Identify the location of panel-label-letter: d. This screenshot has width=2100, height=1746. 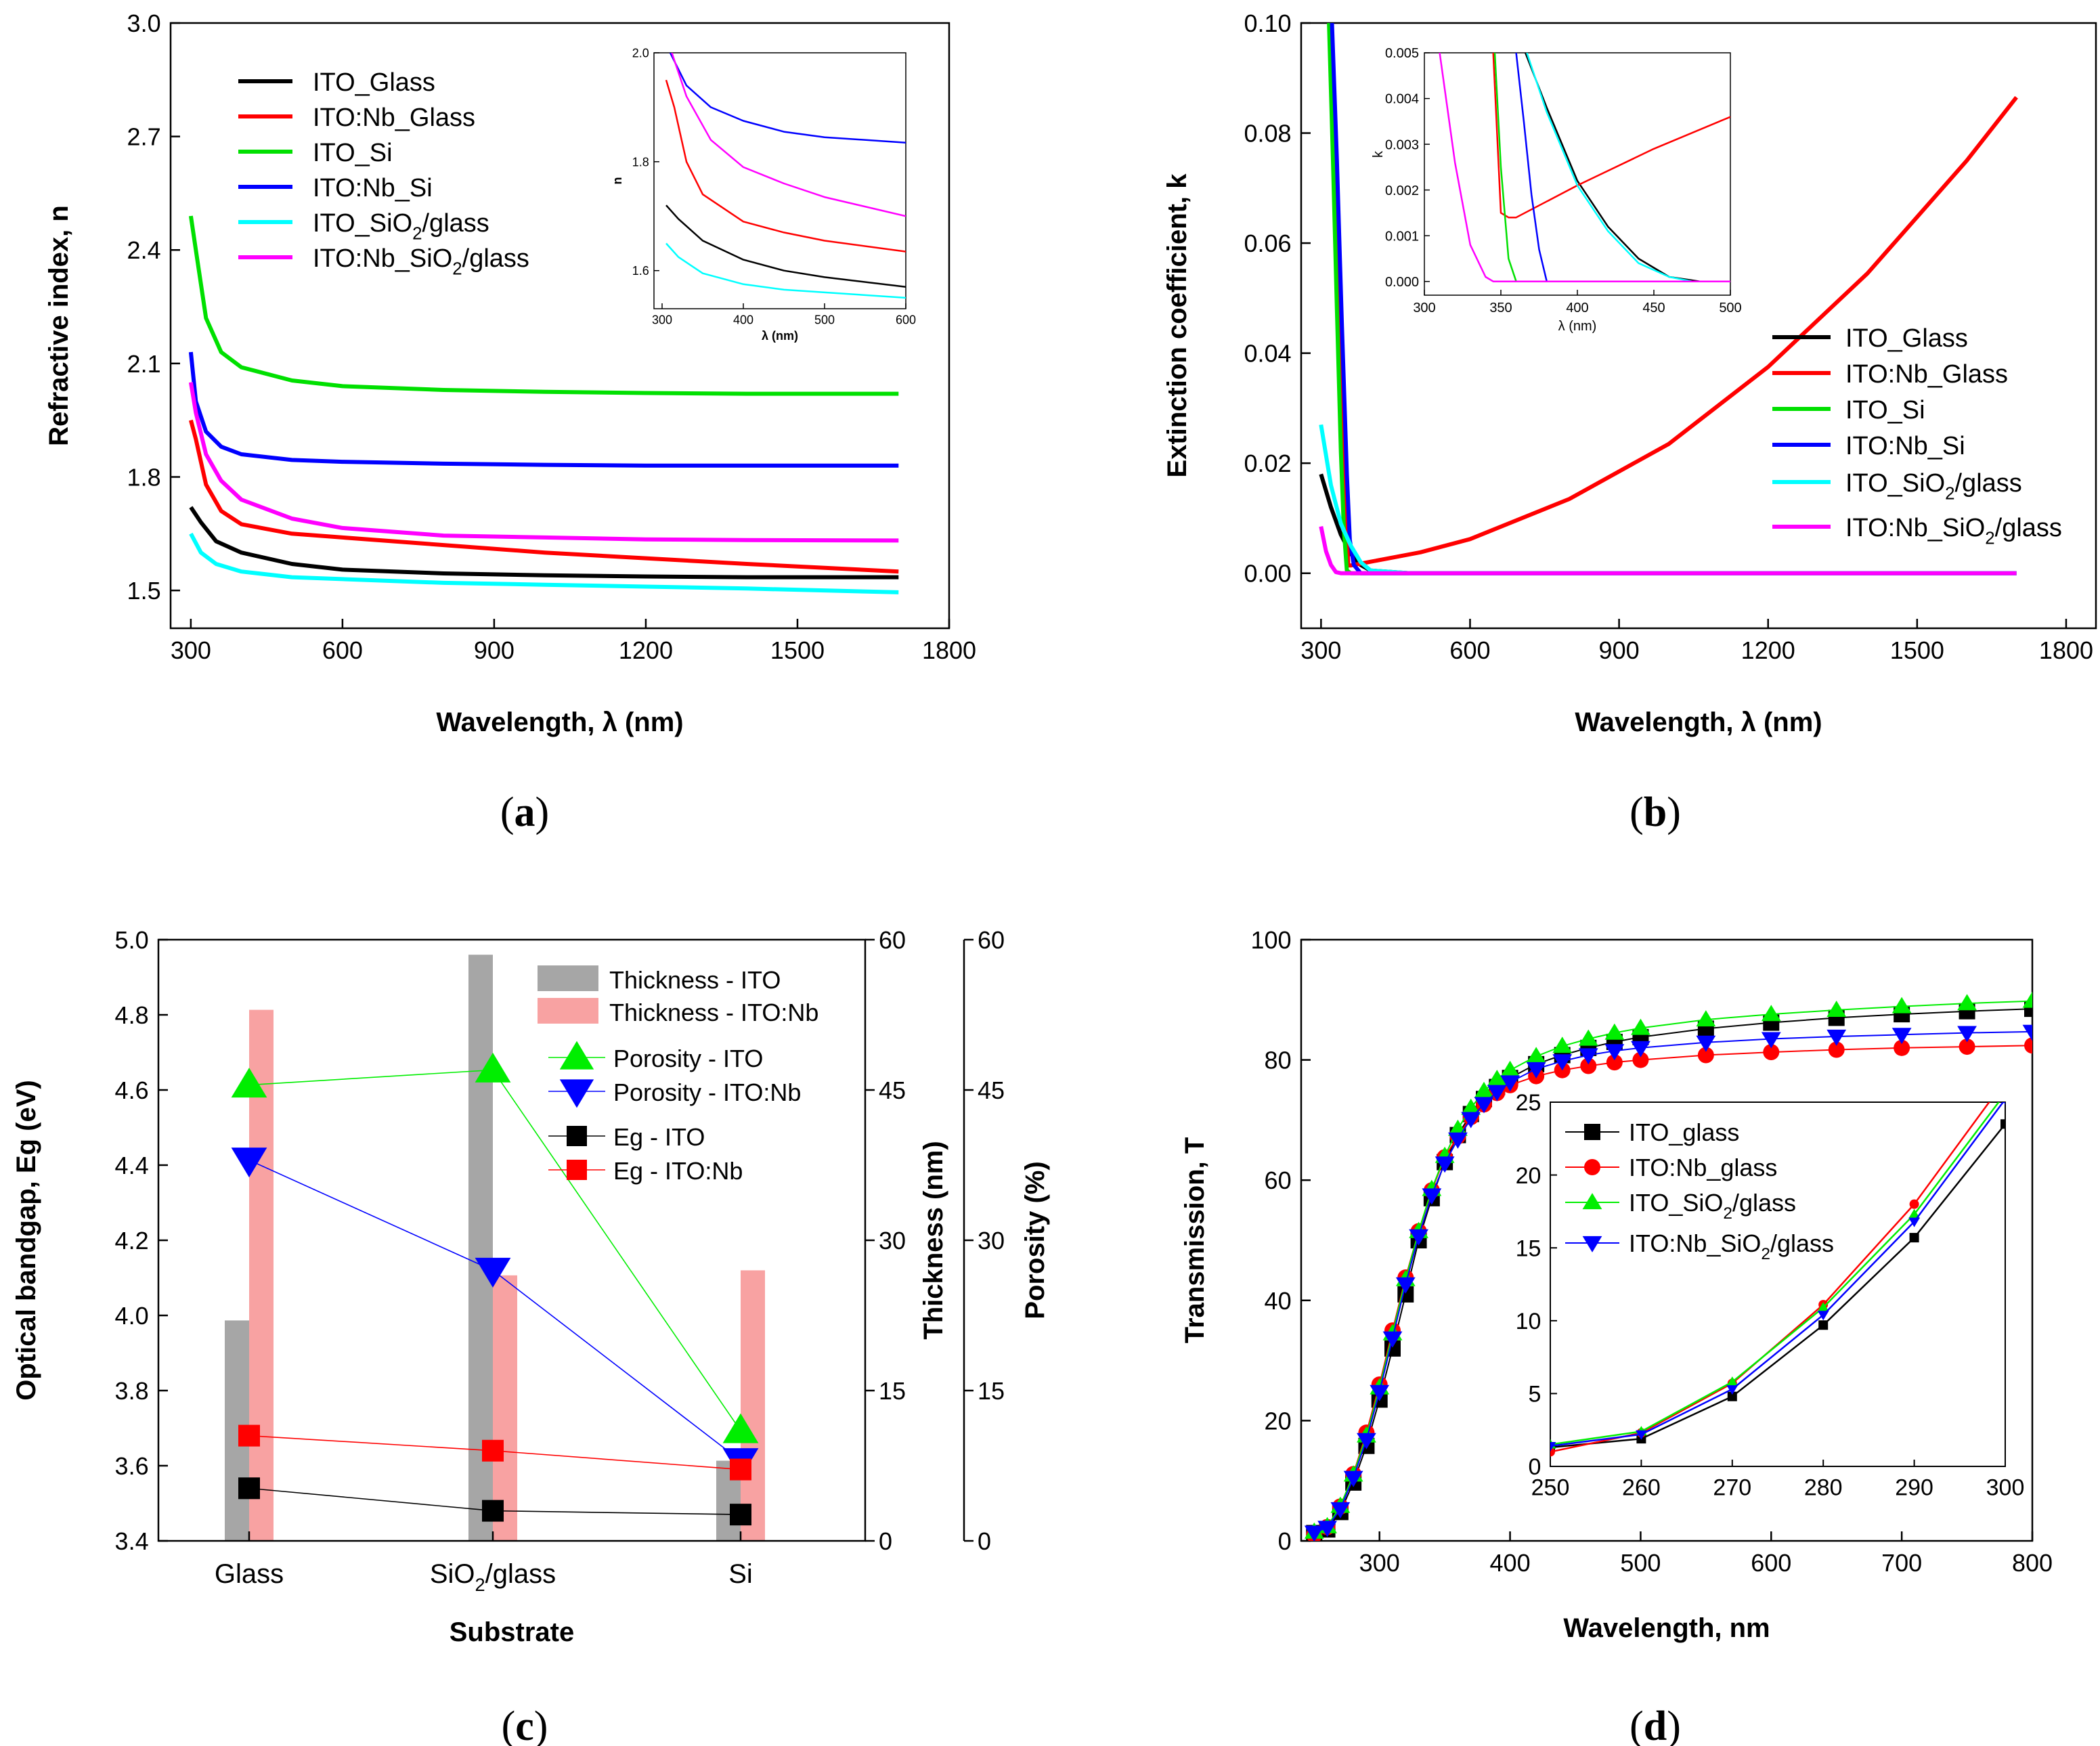
(1655, 1724).